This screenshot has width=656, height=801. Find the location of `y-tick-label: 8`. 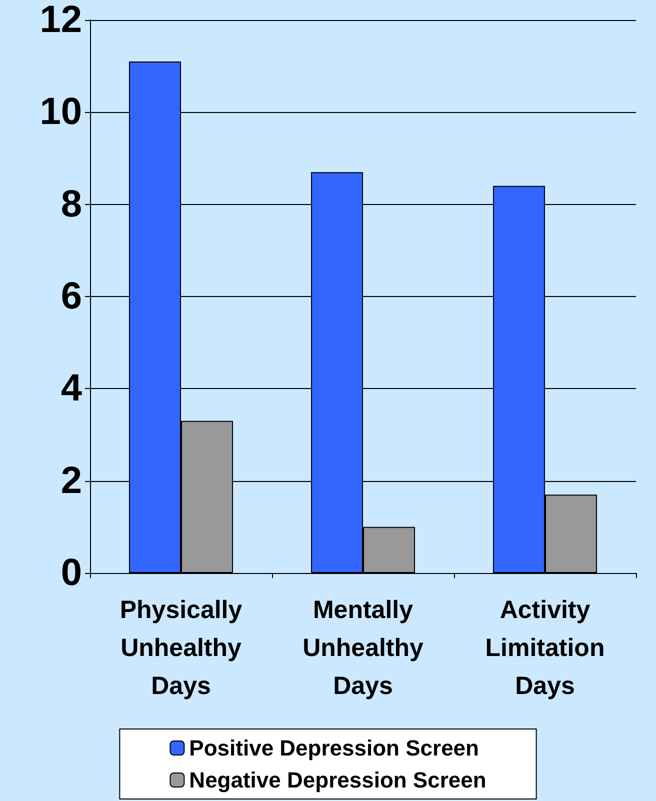

y-tick-label: 8 is located at coordinates (71, 204).